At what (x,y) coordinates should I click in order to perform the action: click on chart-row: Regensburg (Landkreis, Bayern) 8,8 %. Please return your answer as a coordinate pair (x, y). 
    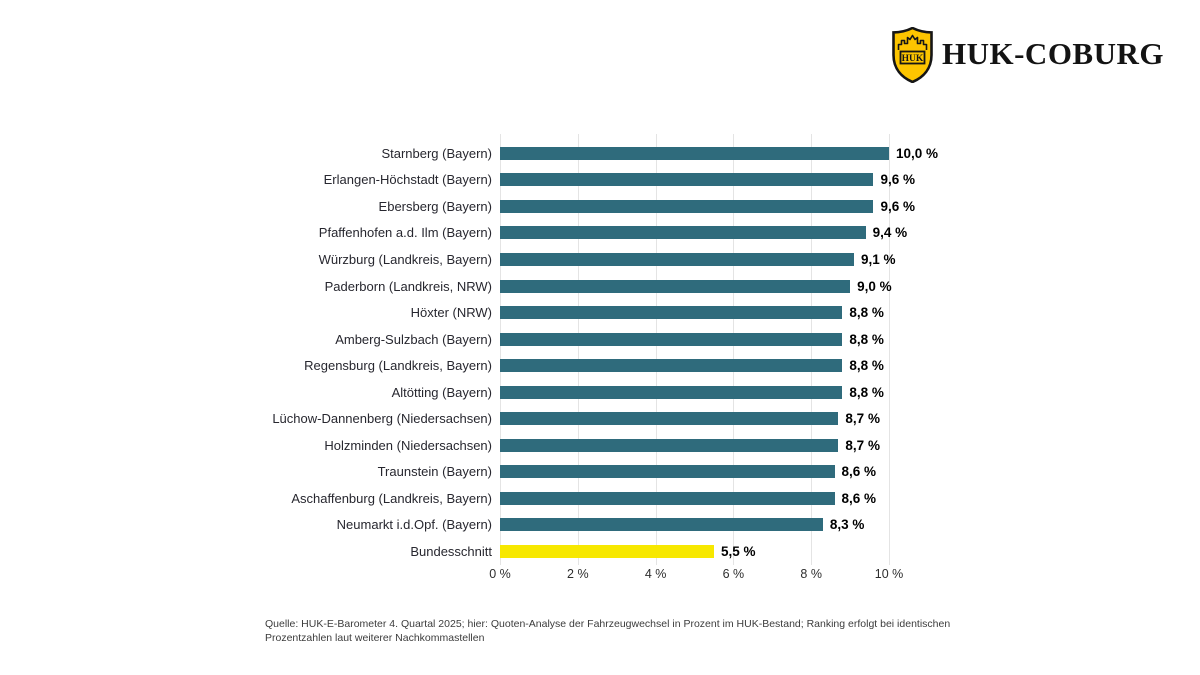
    Looking at the image, I should click on (600, 365).